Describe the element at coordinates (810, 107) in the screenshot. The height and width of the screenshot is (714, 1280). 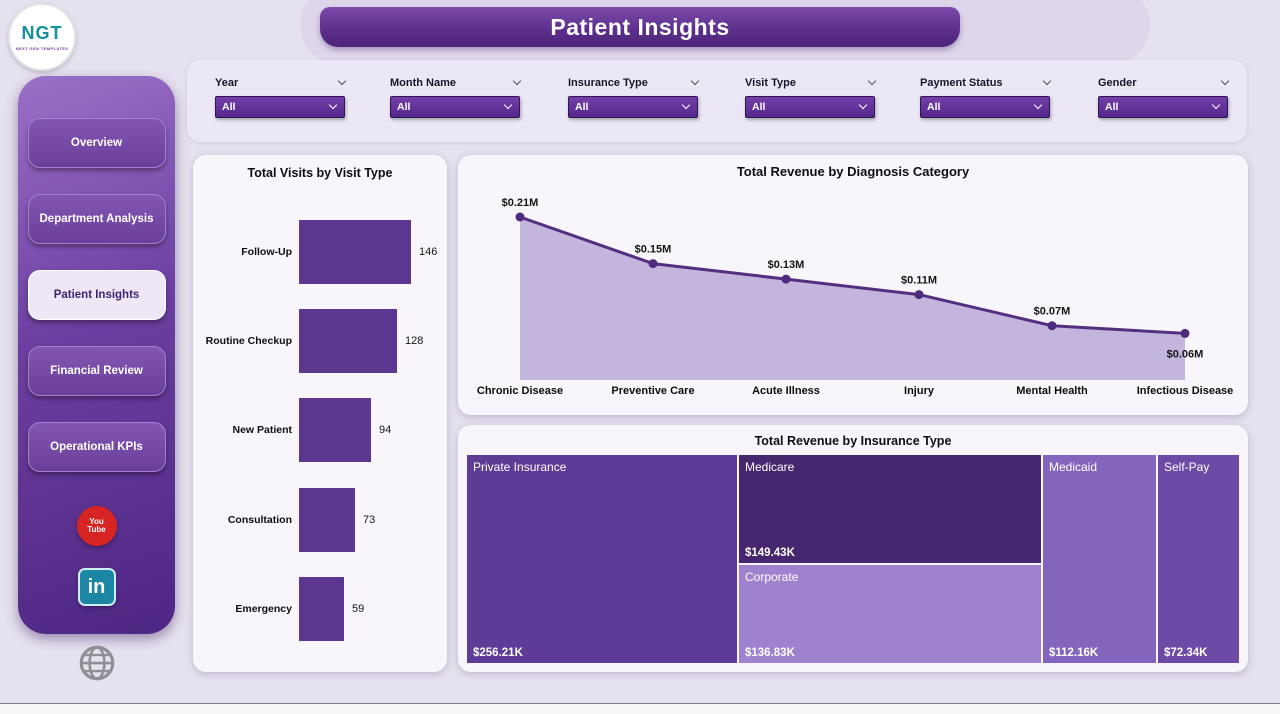
I see `visit-type-dropdown: All` at that location.